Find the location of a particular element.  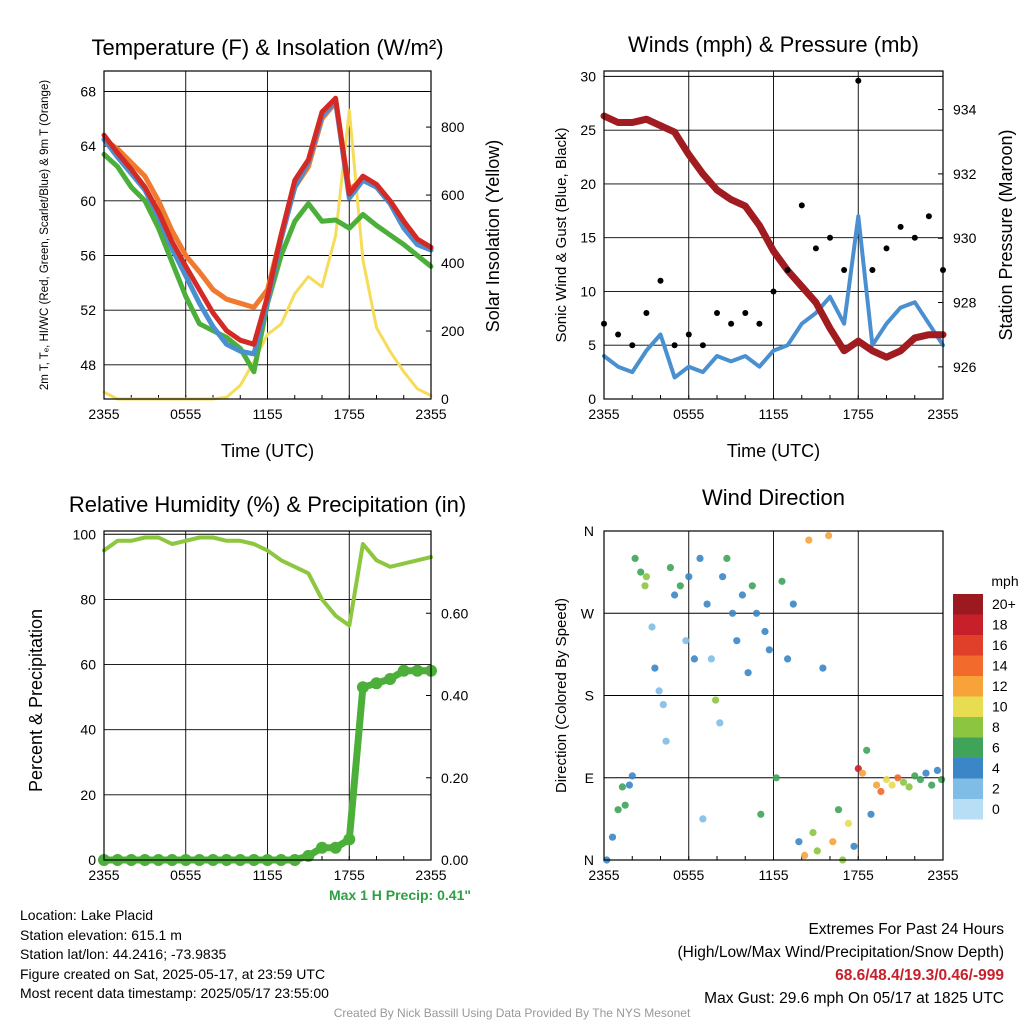

y-tick-label: 20 is located at coordinates (588, 184).